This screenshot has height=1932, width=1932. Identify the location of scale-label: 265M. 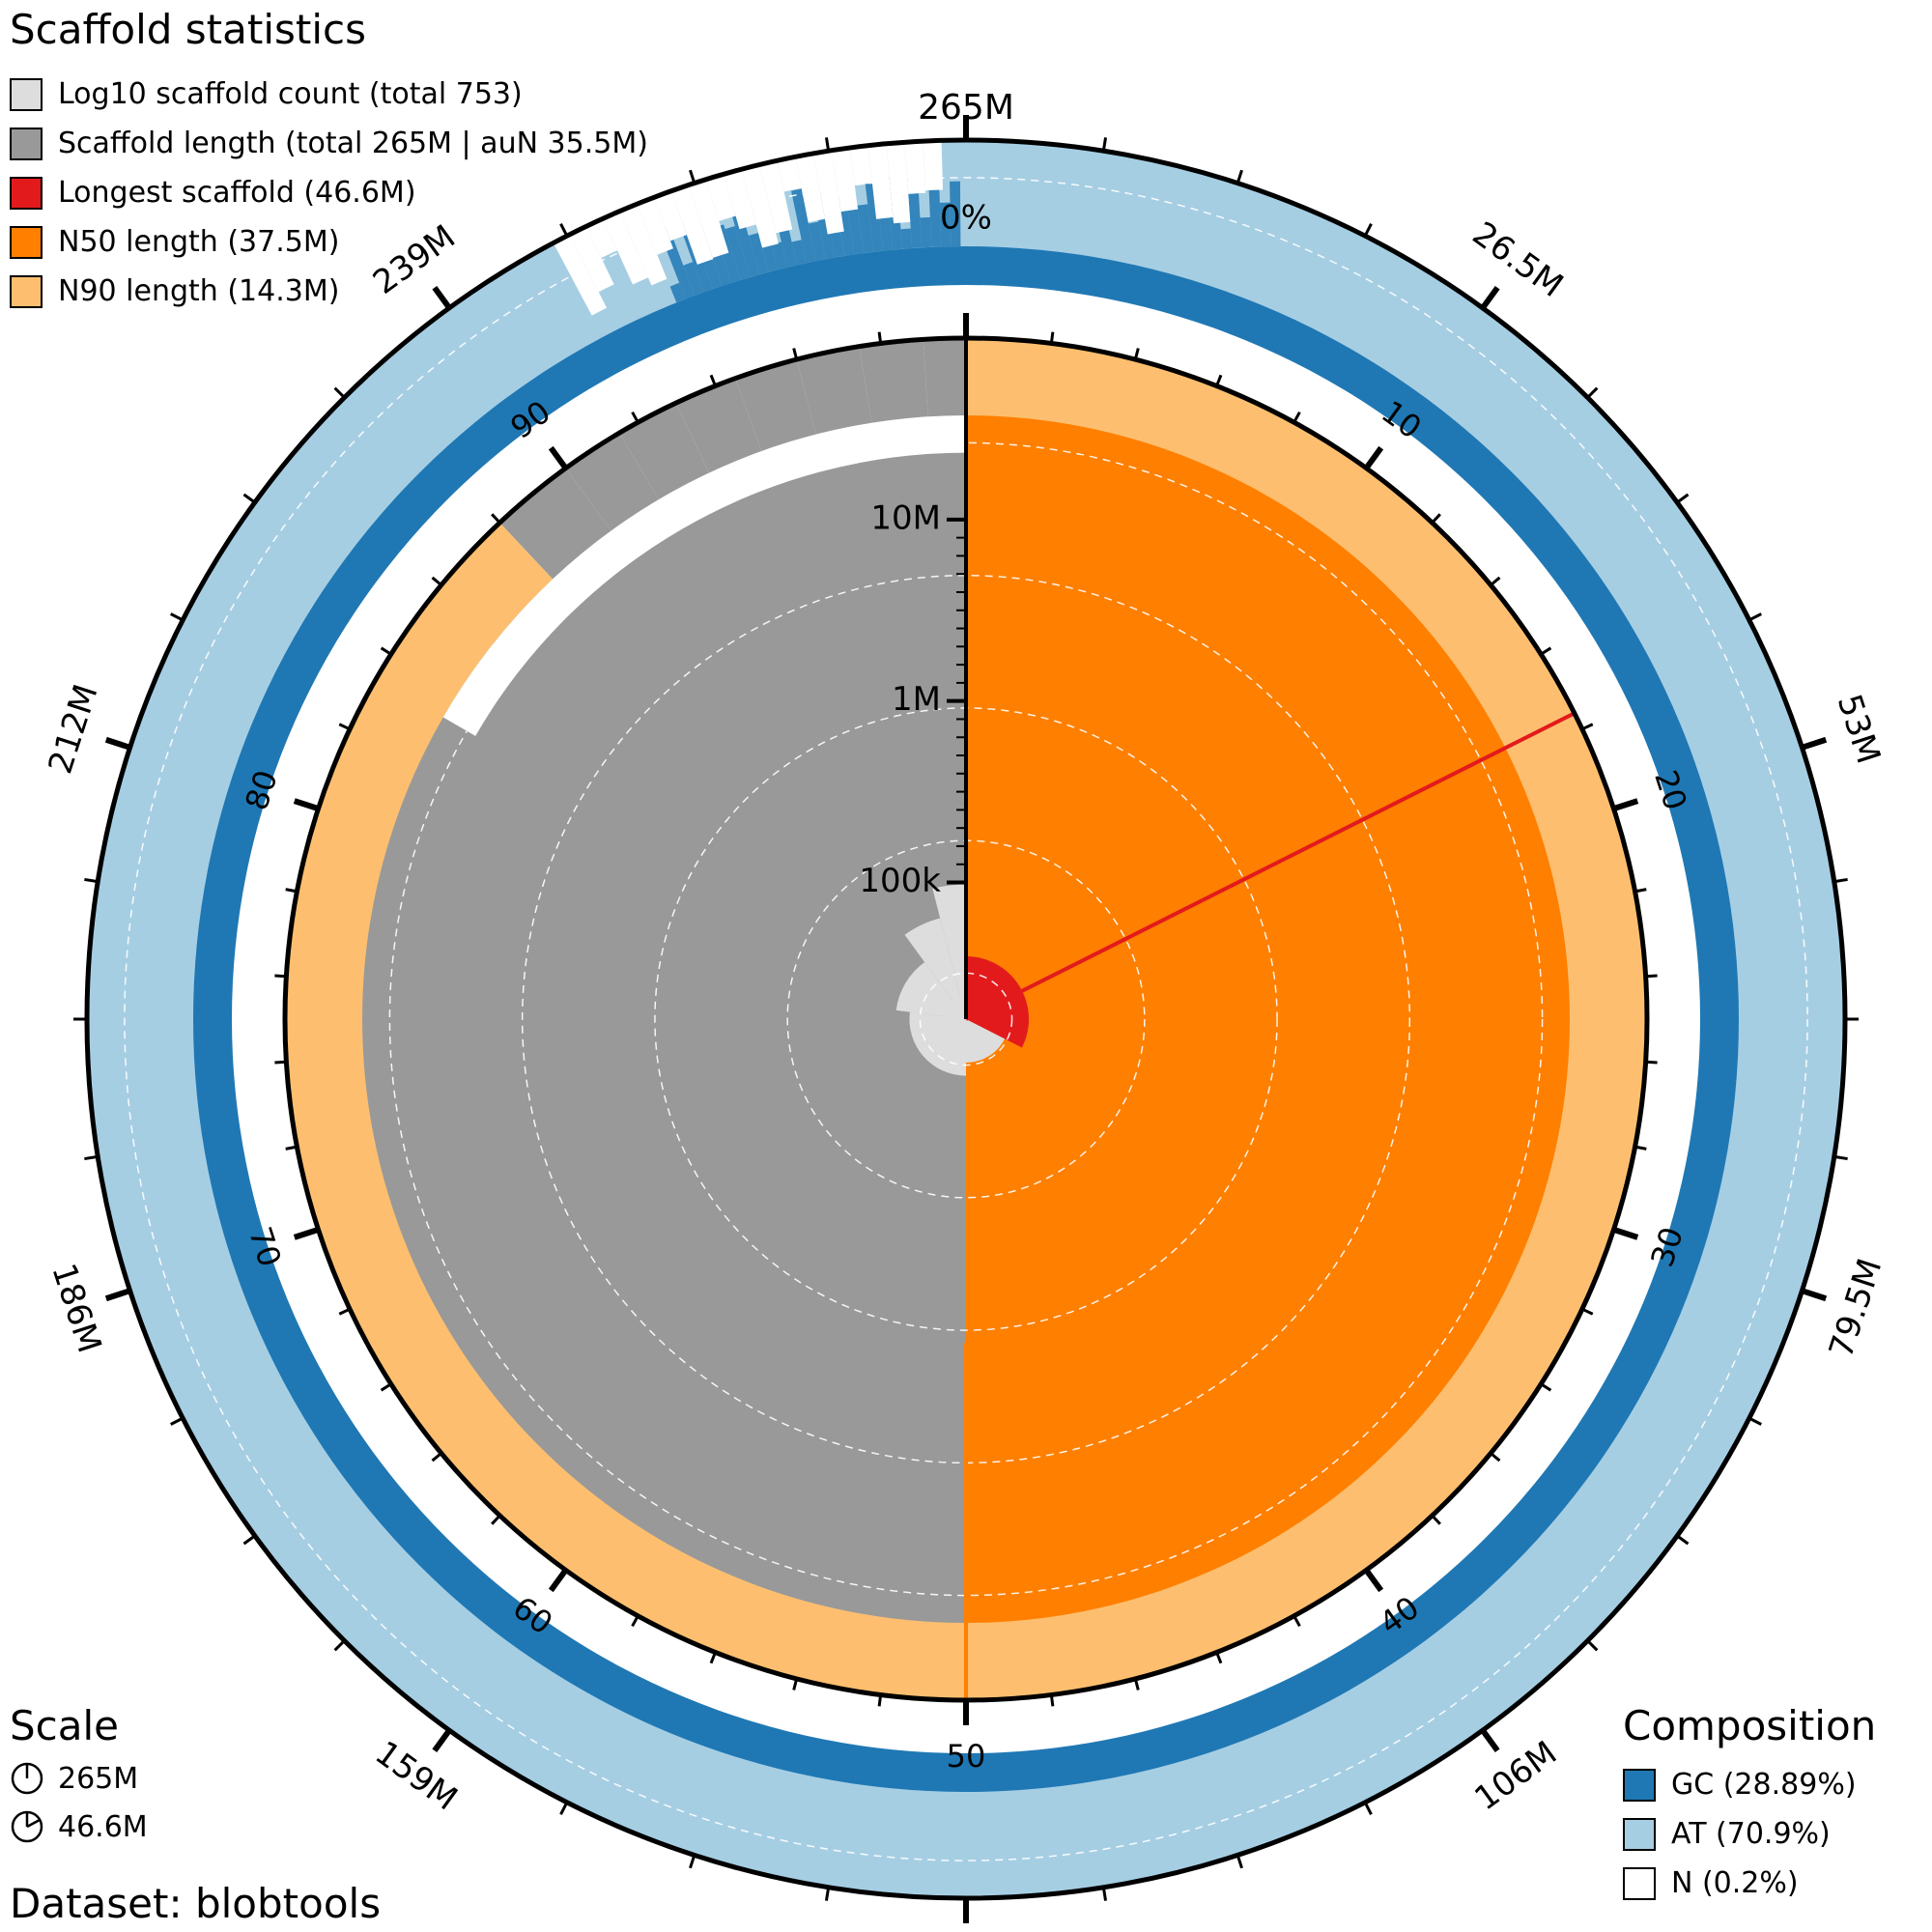
(98, 1778).